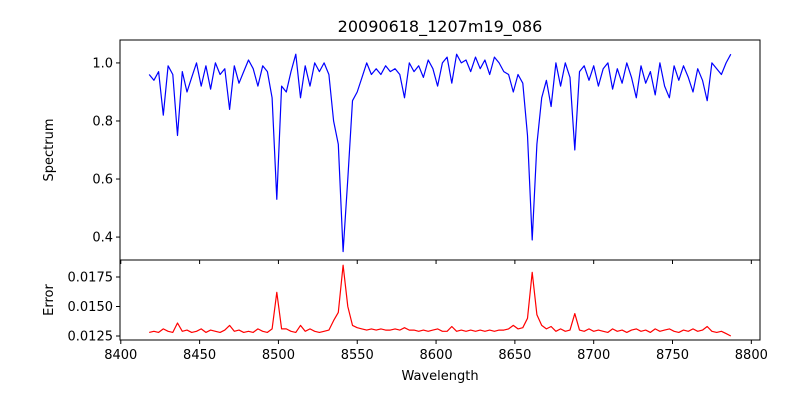  Describe the element at coordinates (514, 355) in the screenshot. I see `x-tick-label: 8650` at that location.